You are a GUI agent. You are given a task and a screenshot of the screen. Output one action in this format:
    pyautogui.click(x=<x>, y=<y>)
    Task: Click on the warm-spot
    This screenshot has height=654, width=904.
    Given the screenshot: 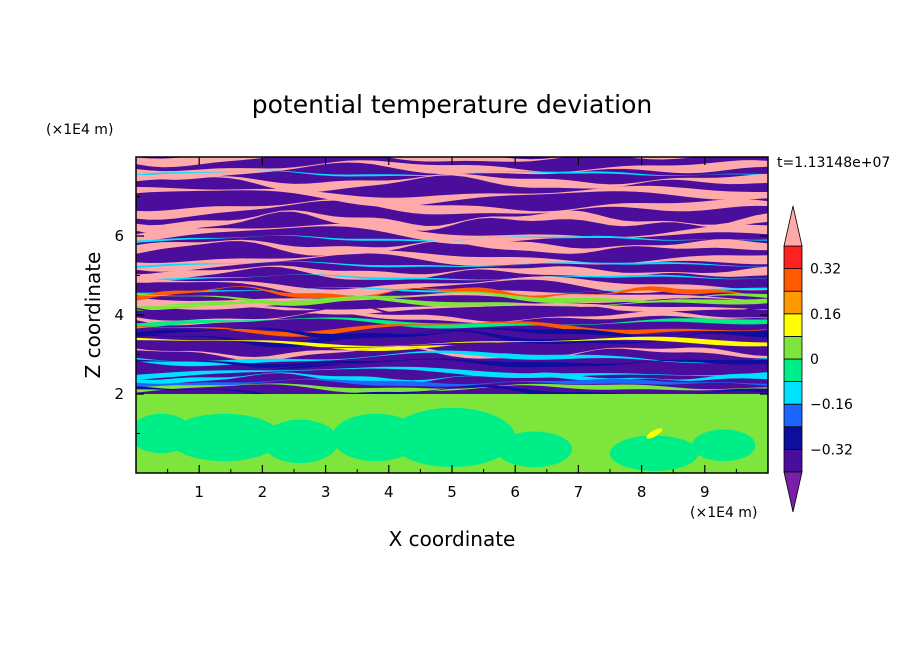 What is the action you would take?
    pyautogui.click(x=654, y=433)
    